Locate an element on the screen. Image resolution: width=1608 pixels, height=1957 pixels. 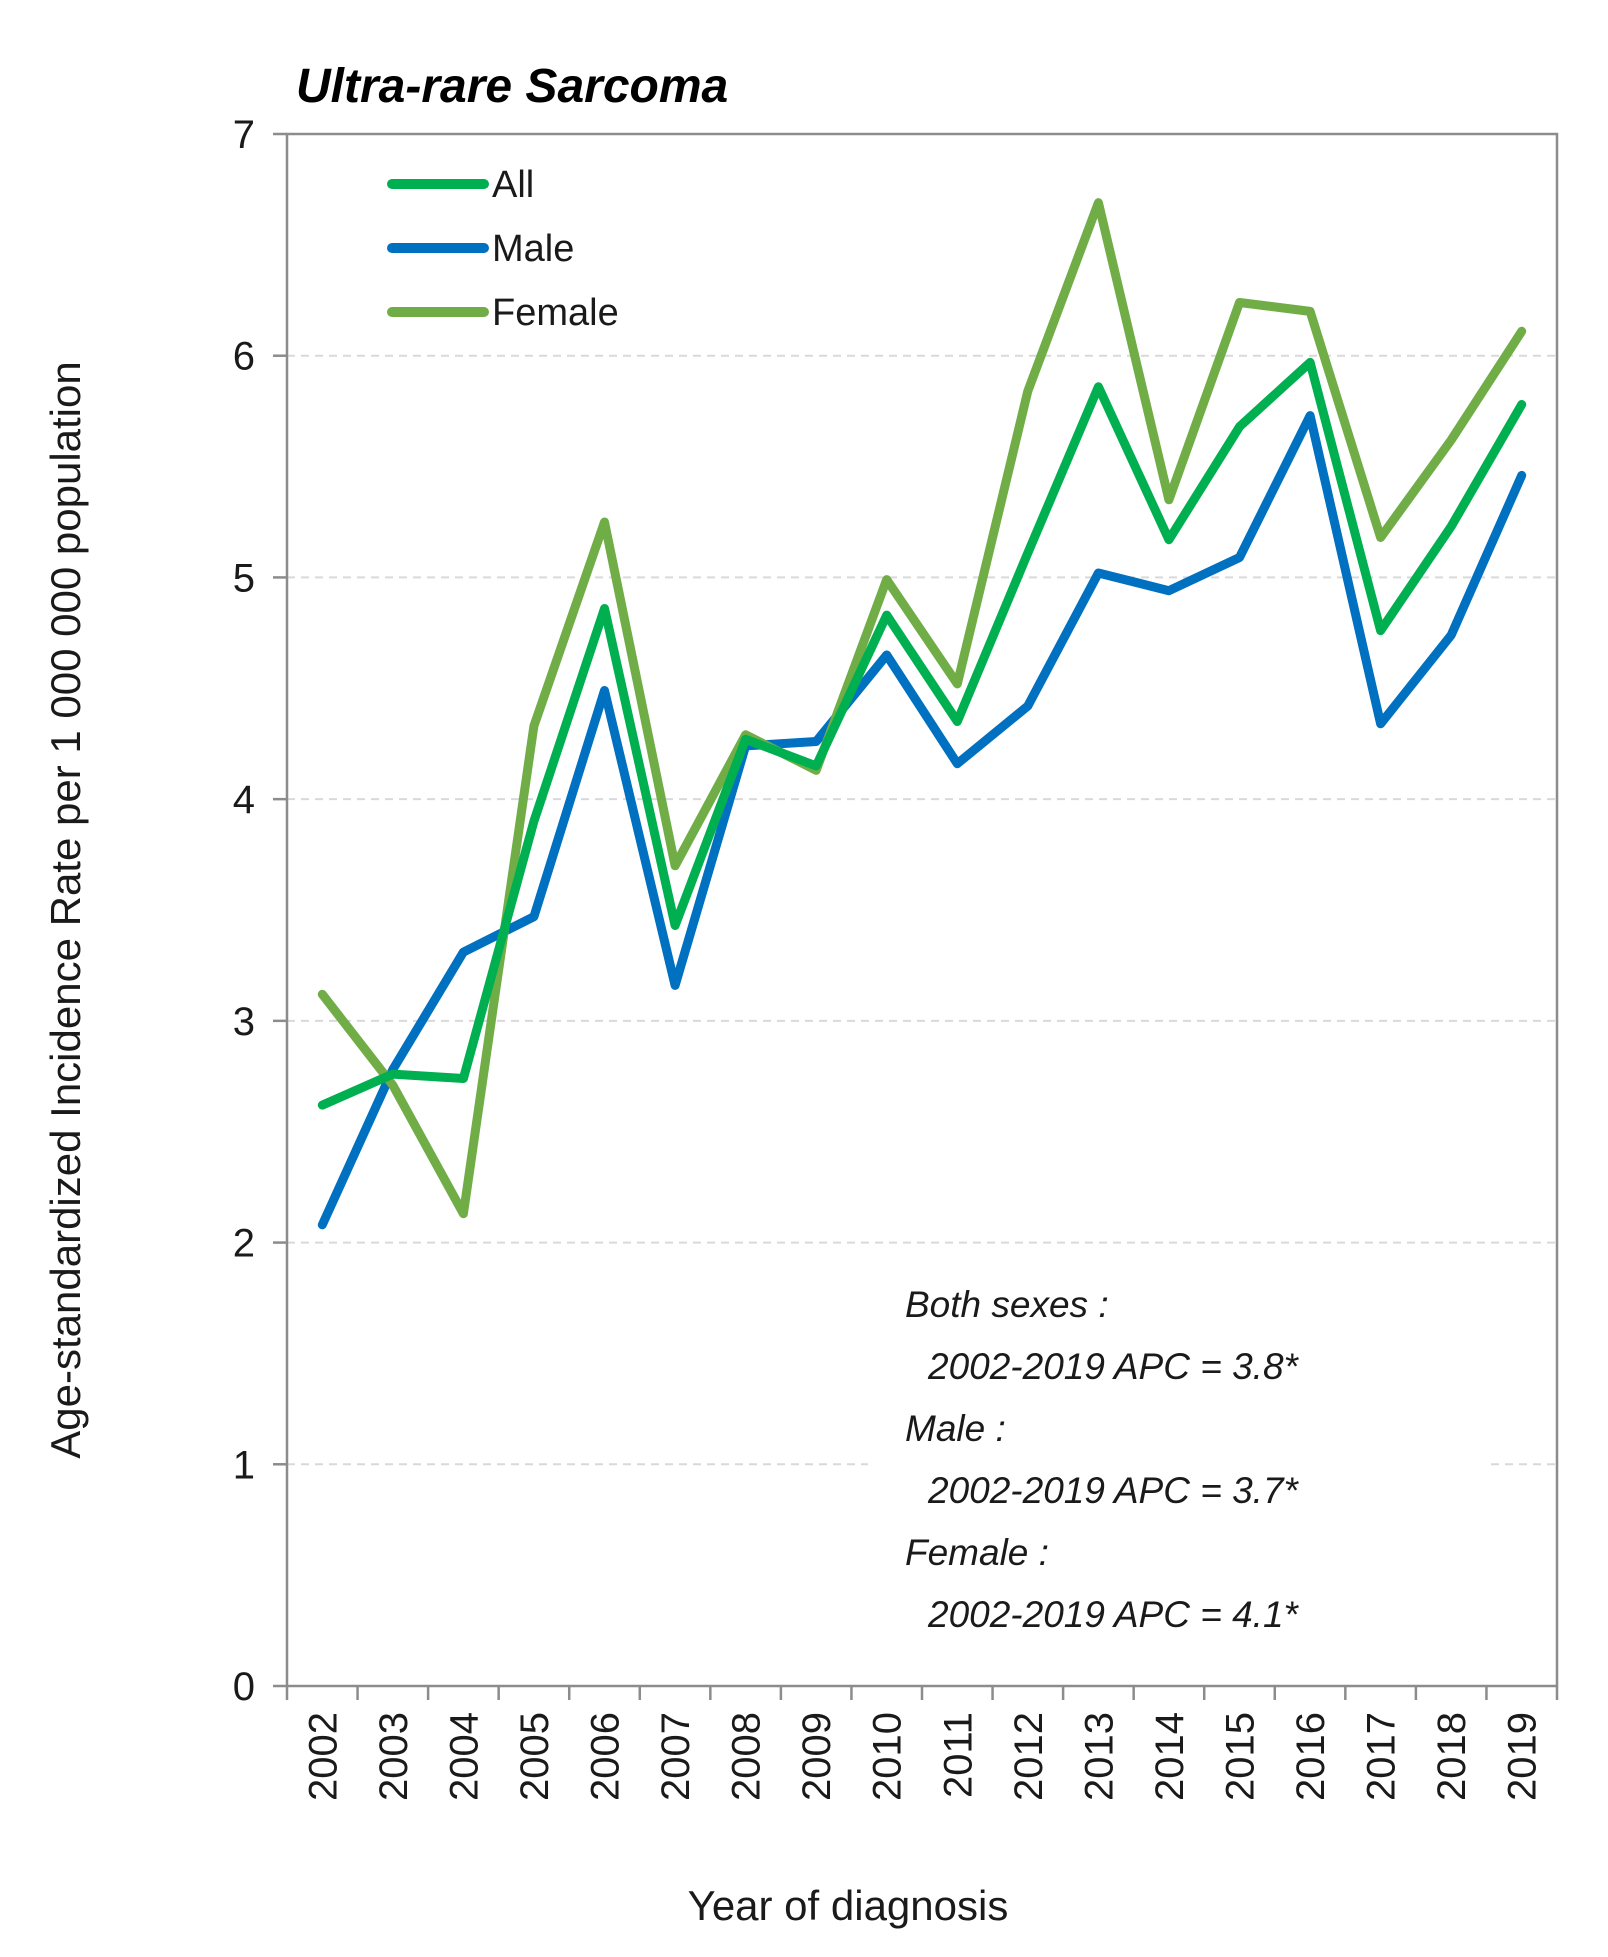
x-tick-label: 2013 is located at coordinates (1099, 1756).